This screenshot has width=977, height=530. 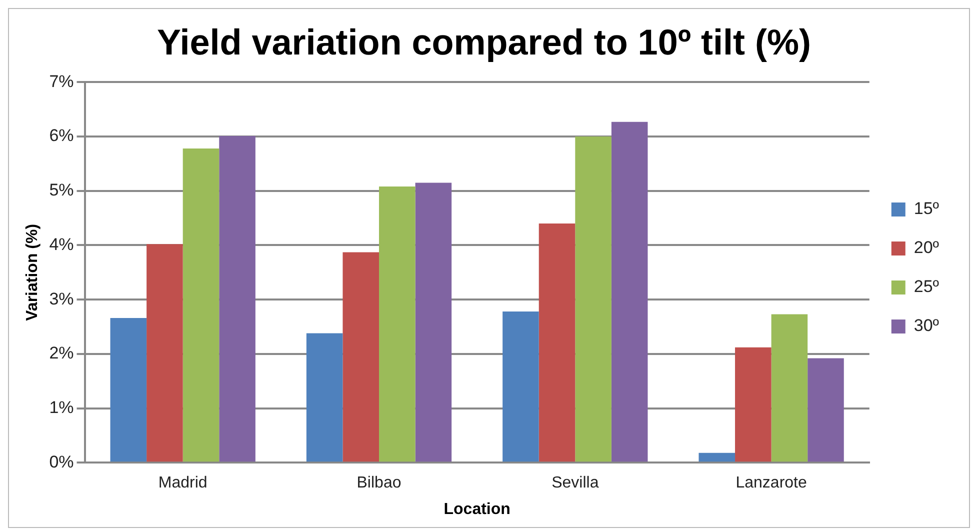 What do you see at coordinates (927, 248) in the screenshot?
I see `legend-label: 20º` at bounding box center [927, 248].